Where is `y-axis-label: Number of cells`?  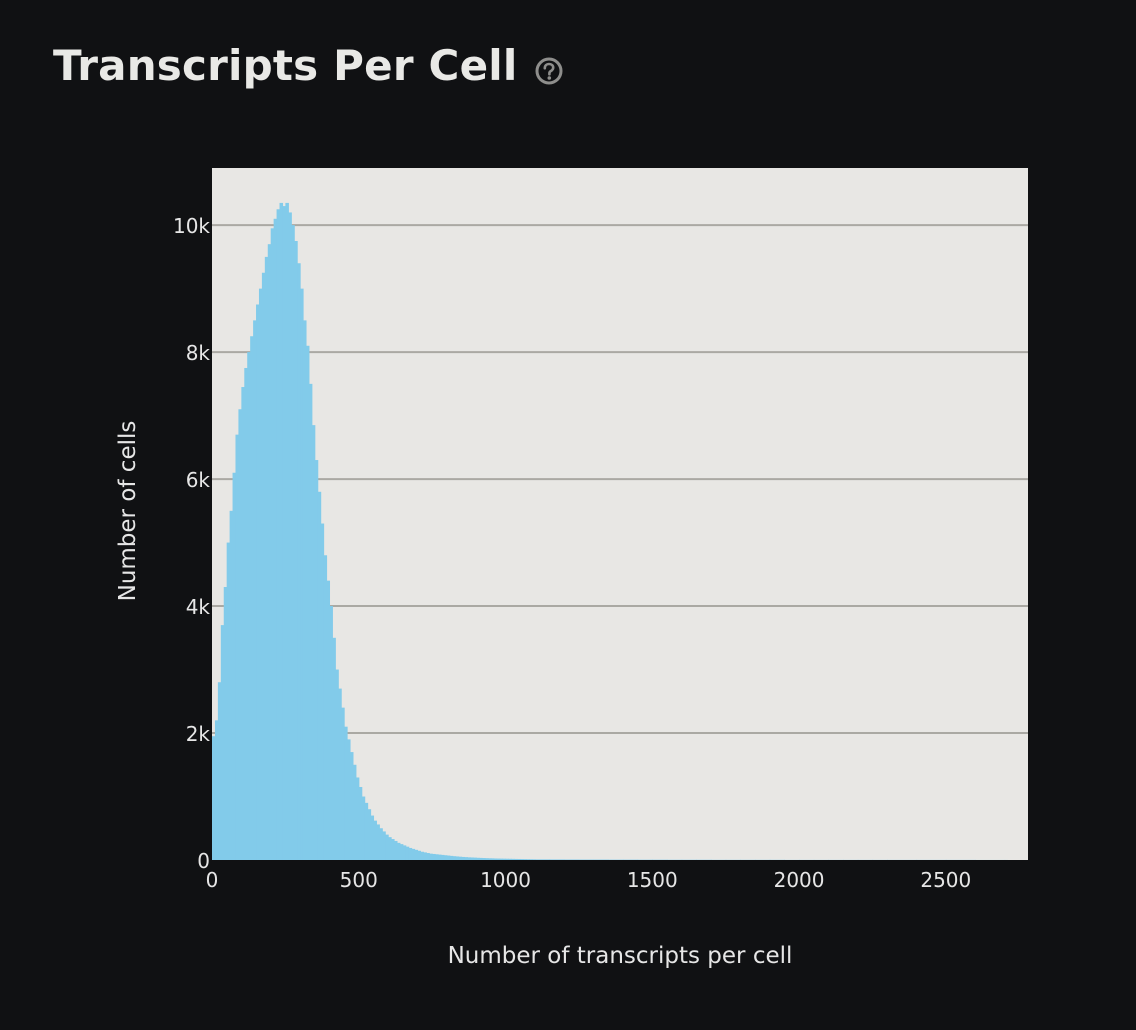
y-axis-label: Number of cells is located at coordinates (128, 511).